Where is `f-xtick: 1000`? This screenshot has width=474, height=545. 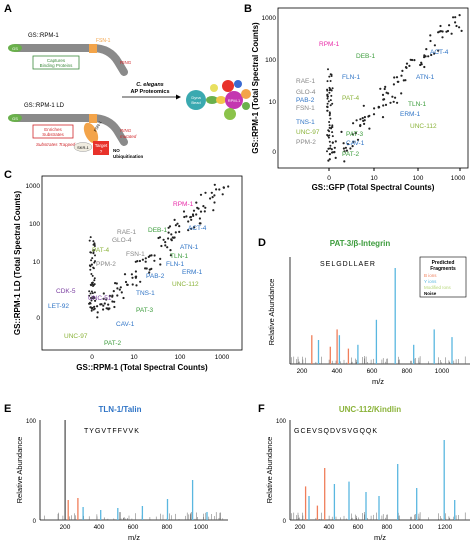
f-xtick: 1000 is located at coordinates (416, 527).